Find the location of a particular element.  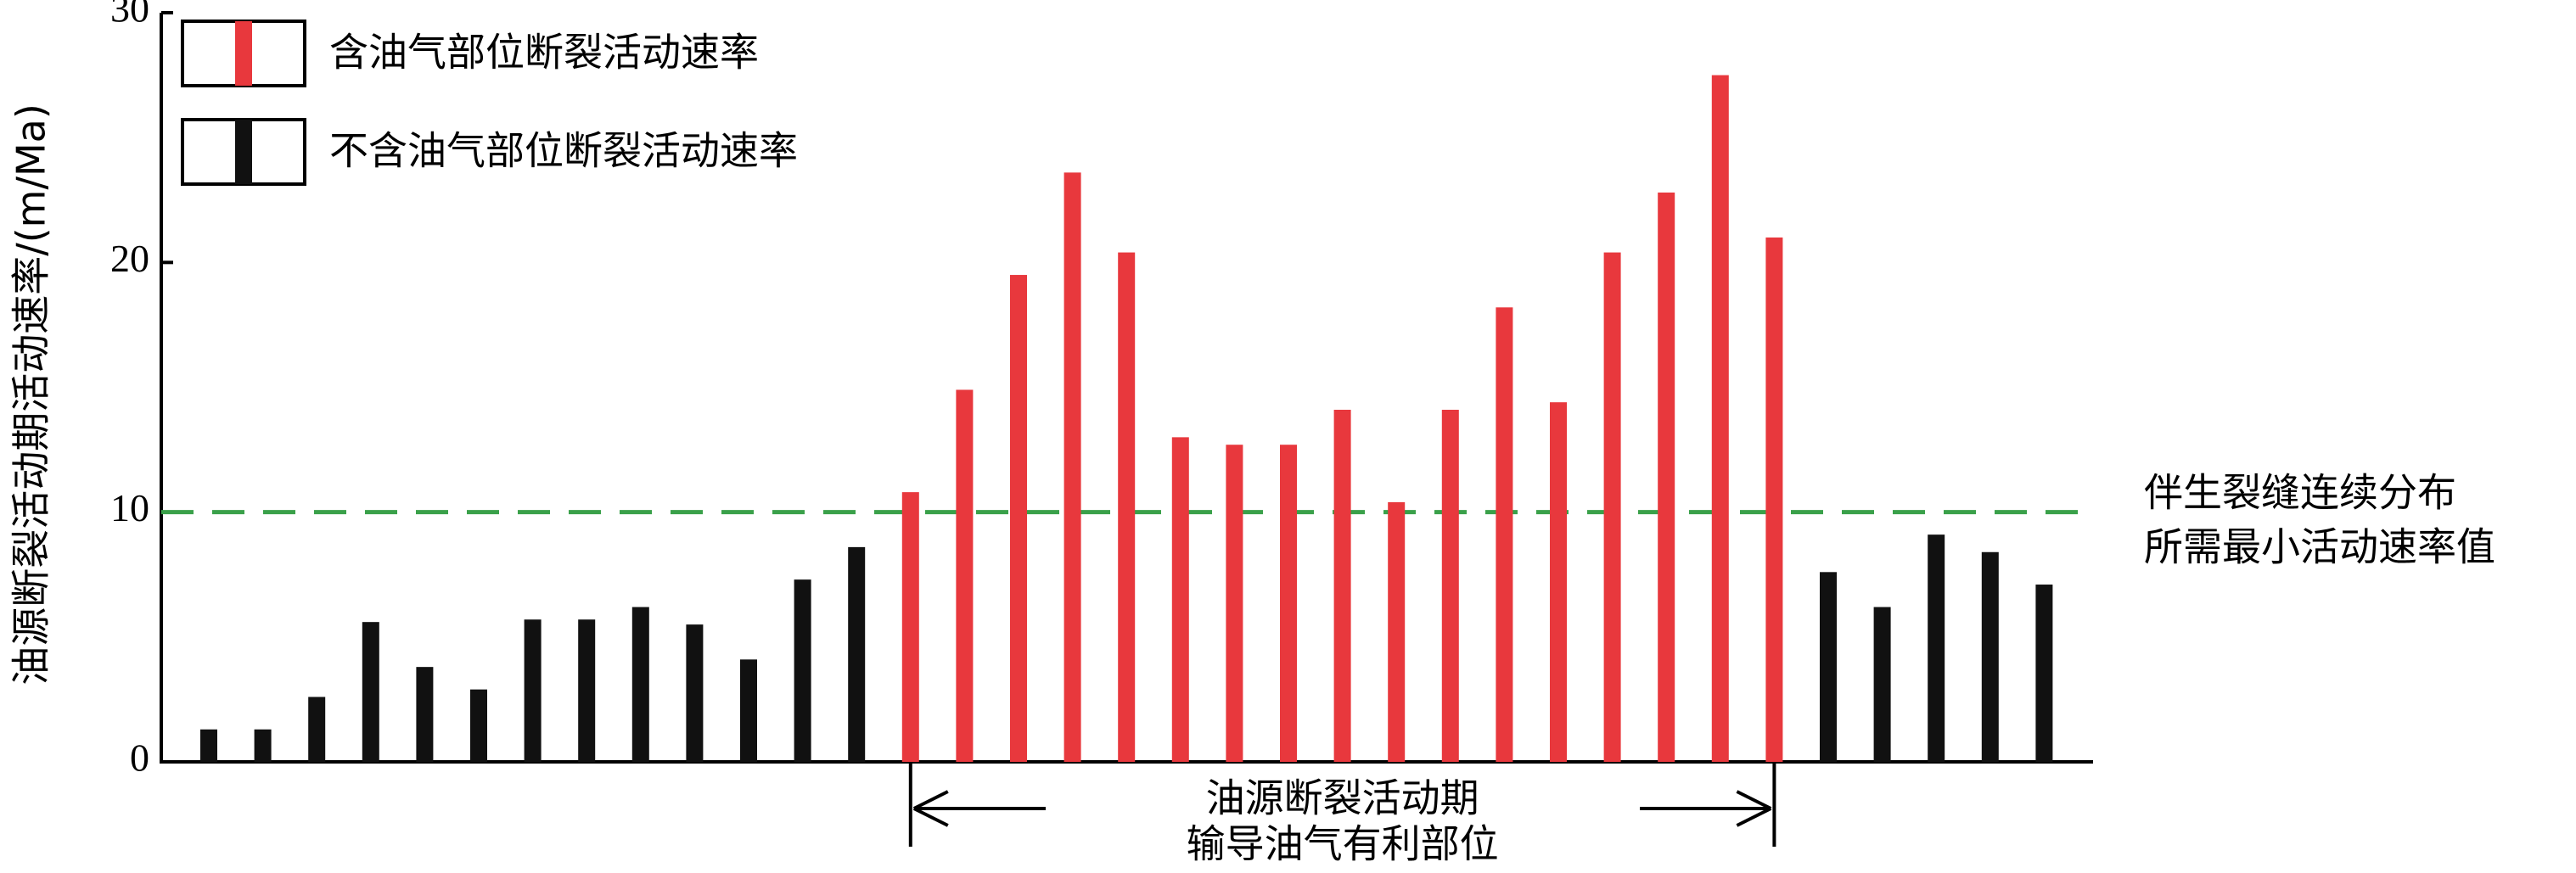

threshold-label: 伴生裂缝连续分布 is located at coordinates (2300, 493).